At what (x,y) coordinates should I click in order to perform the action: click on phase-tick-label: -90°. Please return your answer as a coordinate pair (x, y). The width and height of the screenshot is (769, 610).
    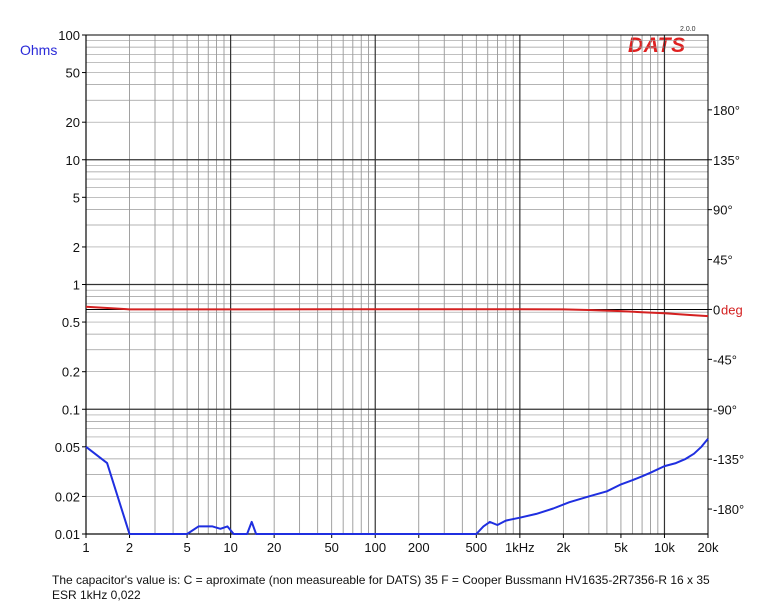
    Looking at the image, I should click on (725, 409).